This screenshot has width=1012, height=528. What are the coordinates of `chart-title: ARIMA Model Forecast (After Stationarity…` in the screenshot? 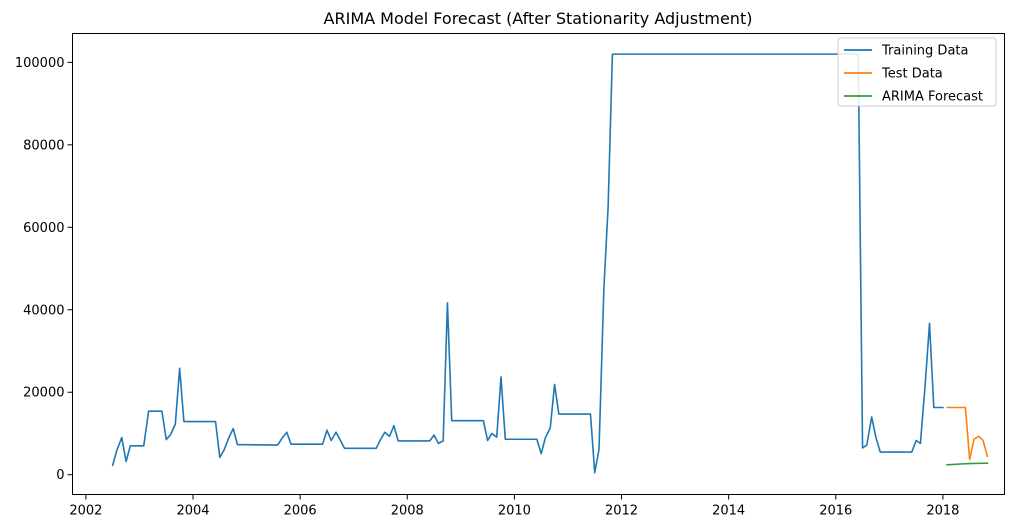 It's located at (538, 18).